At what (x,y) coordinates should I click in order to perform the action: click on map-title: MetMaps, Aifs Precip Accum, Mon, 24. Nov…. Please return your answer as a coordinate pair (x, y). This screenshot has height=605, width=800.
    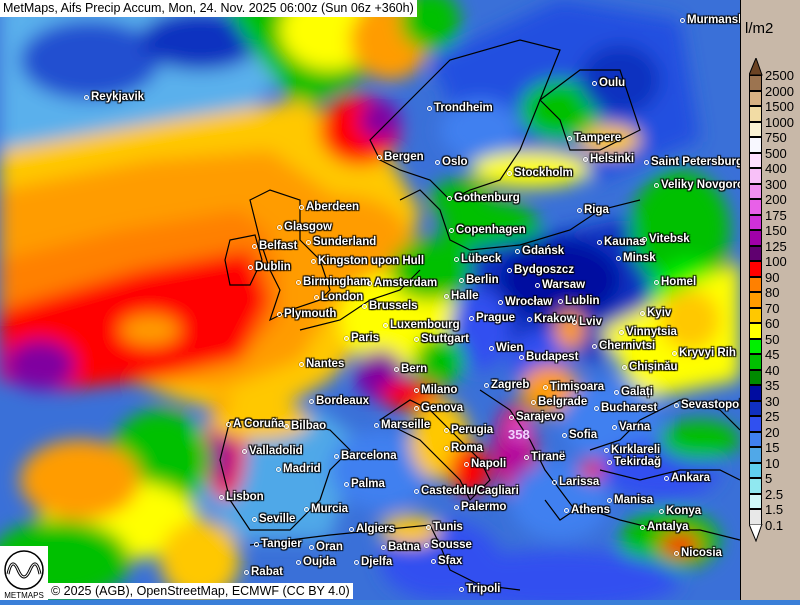
    Looking at the image, I should click on (208, 8).